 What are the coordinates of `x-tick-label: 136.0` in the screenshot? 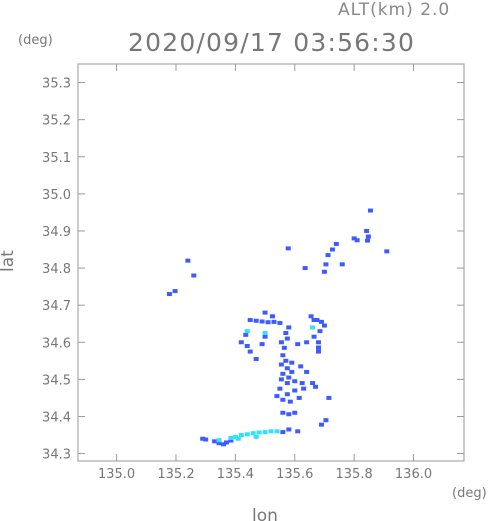 It's located at (413, 474).